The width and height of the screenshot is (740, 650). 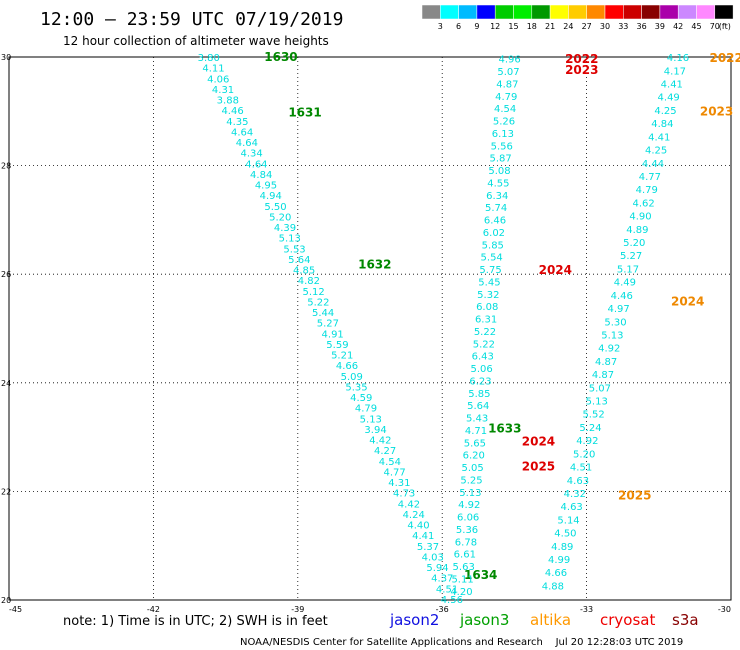 What do you see at coordinates (593, 415) in the screenshot?
I see `wave-height-value: 5.52` at bounding box center [593, 415].